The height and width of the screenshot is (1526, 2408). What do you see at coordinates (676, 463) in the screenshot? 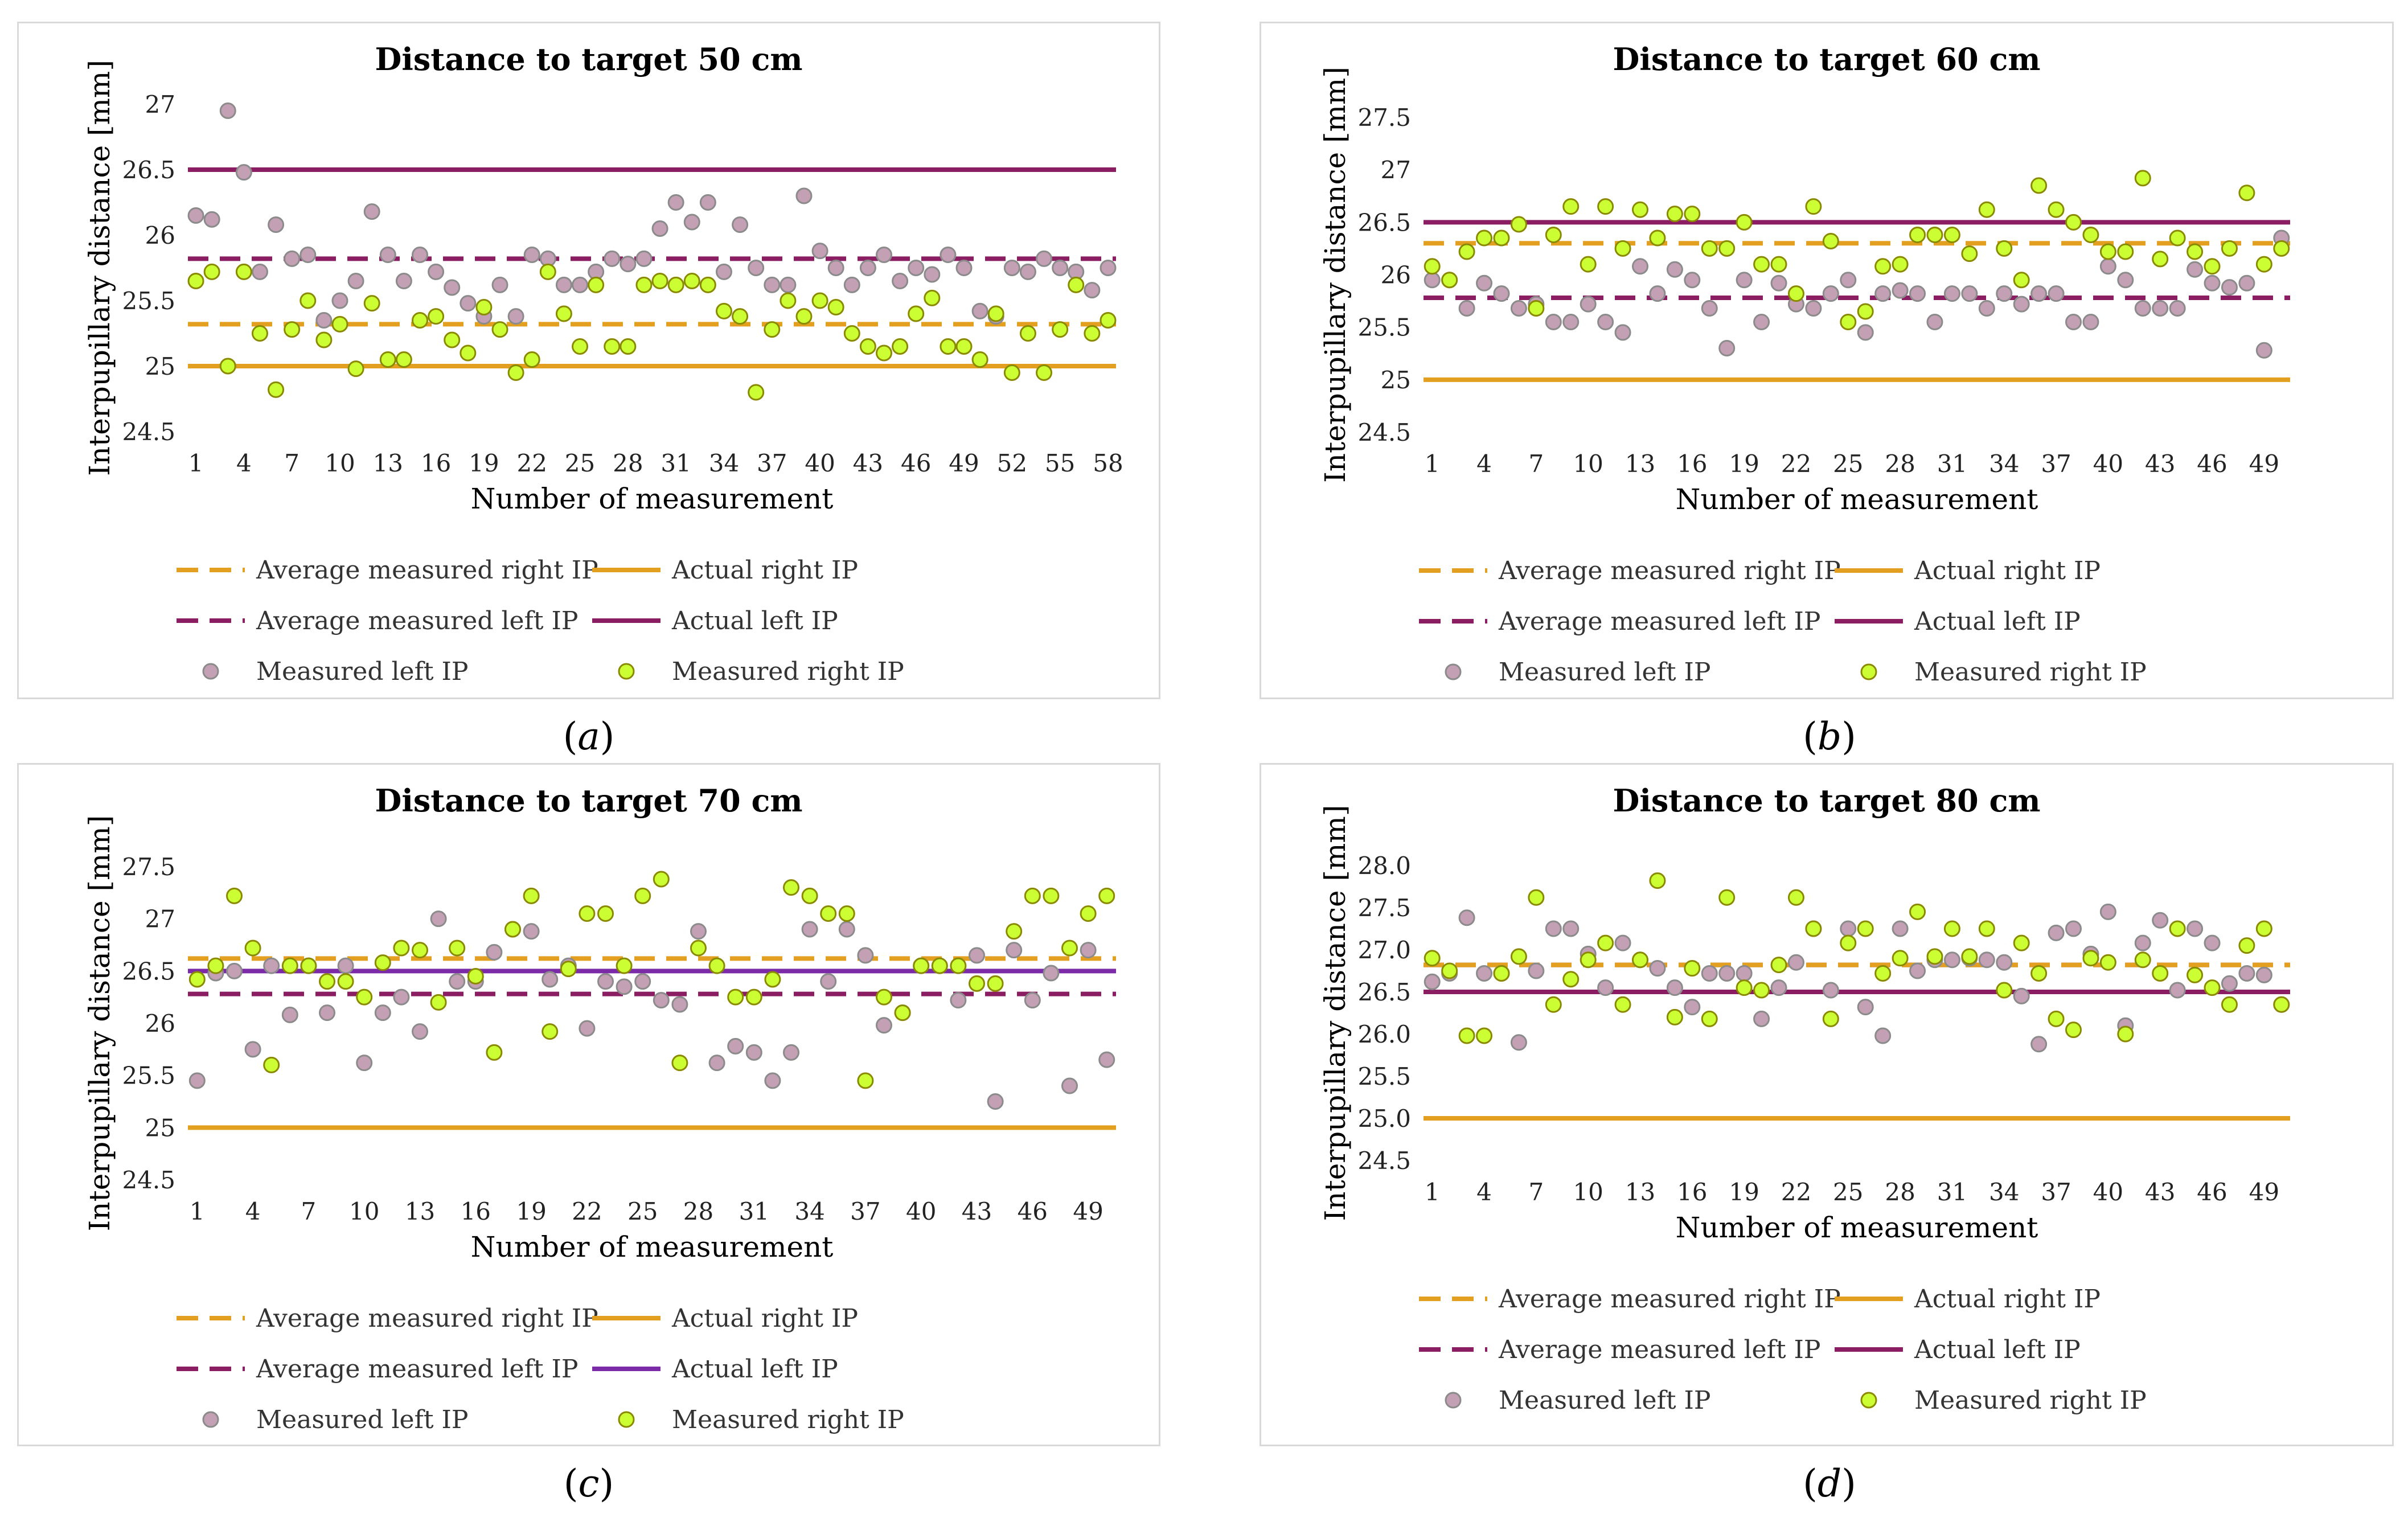
I see `x-tick-label: 31` at bounding box center [676, 463].